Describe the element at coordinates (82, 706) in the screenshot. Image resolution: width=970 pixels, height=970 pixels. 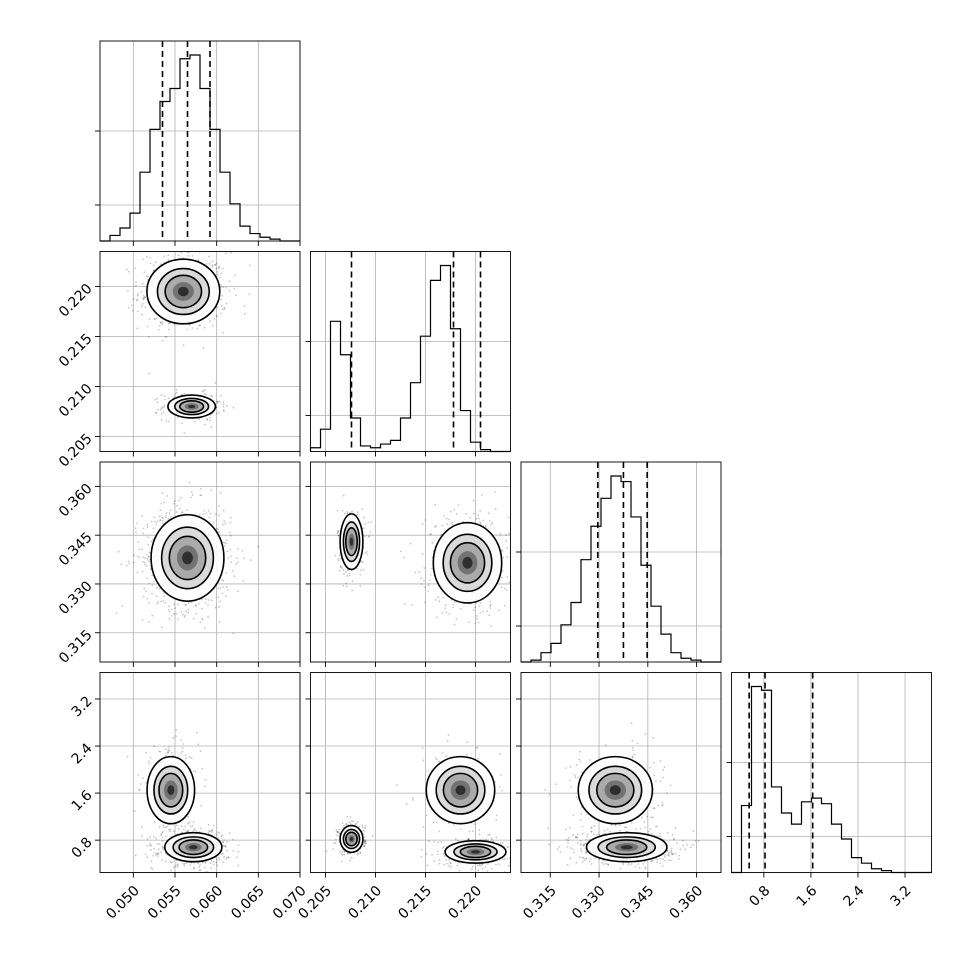
I see `y-tick-label: 3.2` at that location.